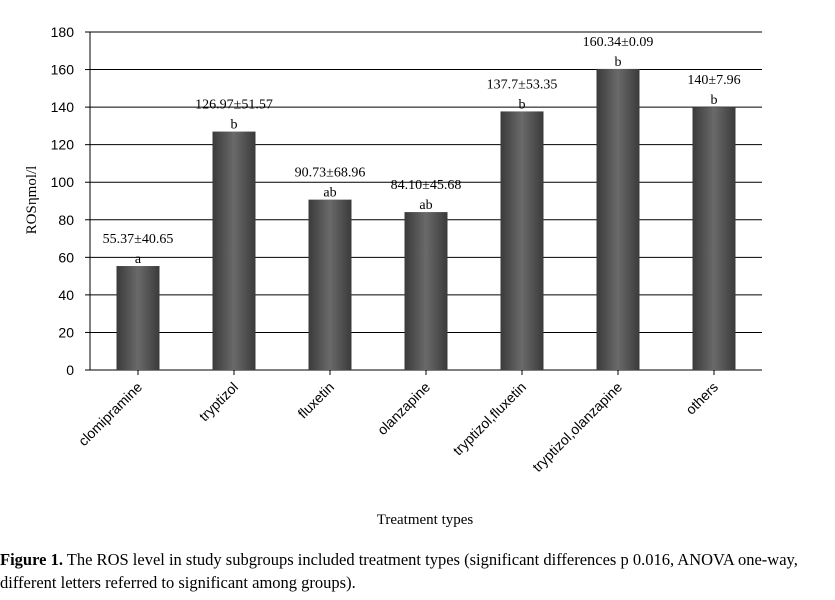  I want to click on data-label: 90.73±68.96, so click(330, 173).